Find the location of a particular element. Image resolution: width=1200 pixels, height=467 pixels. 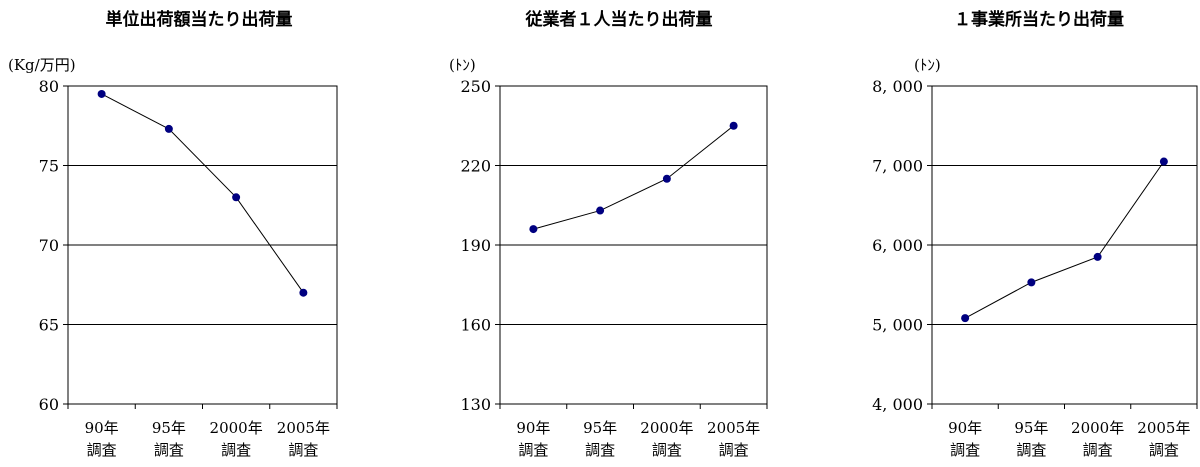

chart-title: １事業所当たり出荷量 is located at coordinates (1039, 19).